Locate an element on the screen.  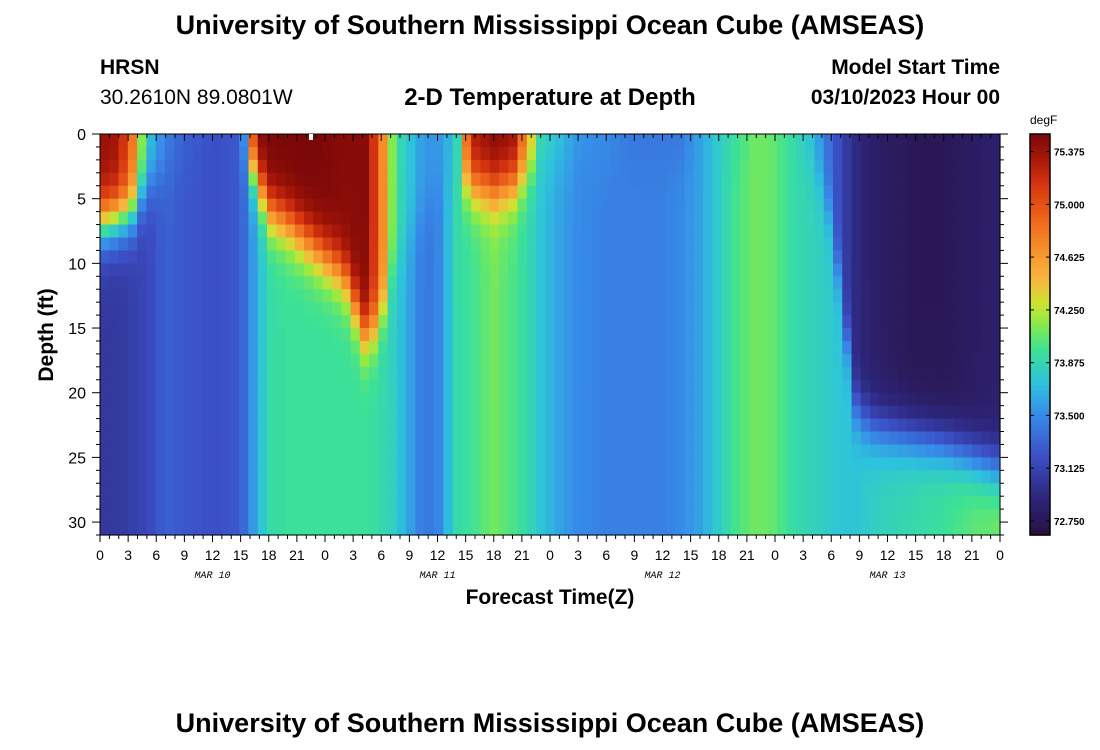
colorbar-segment is located at coordinates (1040, 220).